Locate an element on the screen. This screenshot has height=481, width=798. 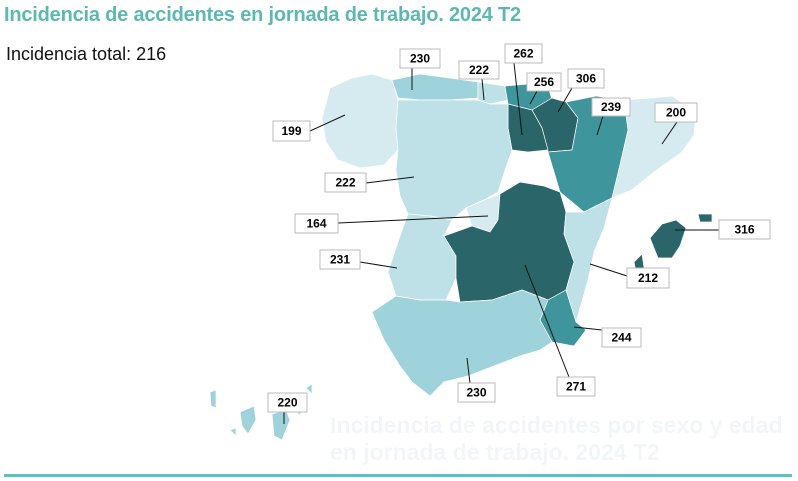
region-value: 220 is located at coordinates (287, 403).